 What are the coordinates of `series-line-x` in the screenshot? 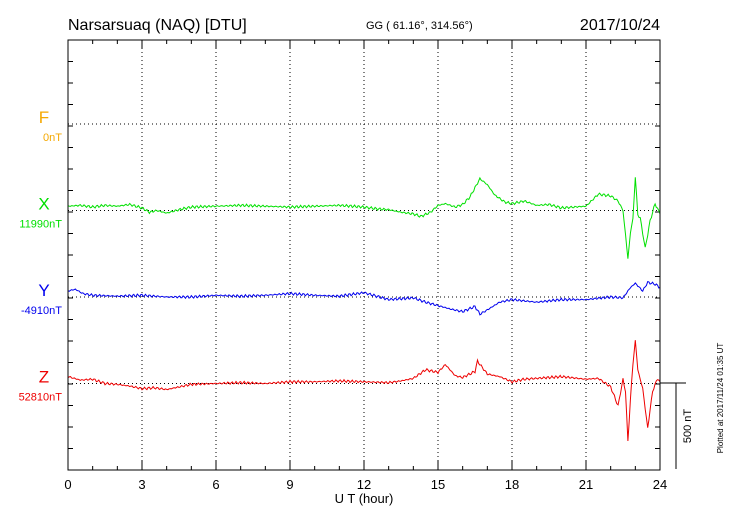 It's located at (364, 217).